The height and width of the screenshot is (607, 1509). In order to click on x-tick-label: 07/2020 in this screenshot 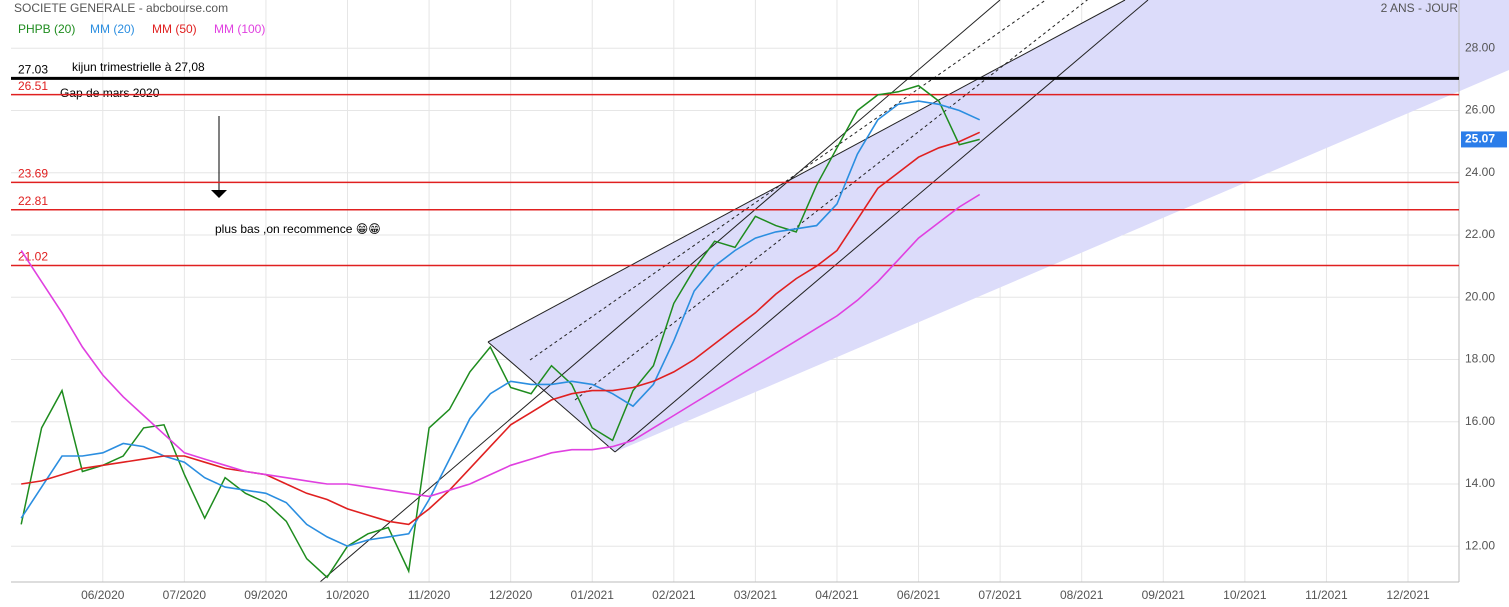, I will do `click(185, 595)`.